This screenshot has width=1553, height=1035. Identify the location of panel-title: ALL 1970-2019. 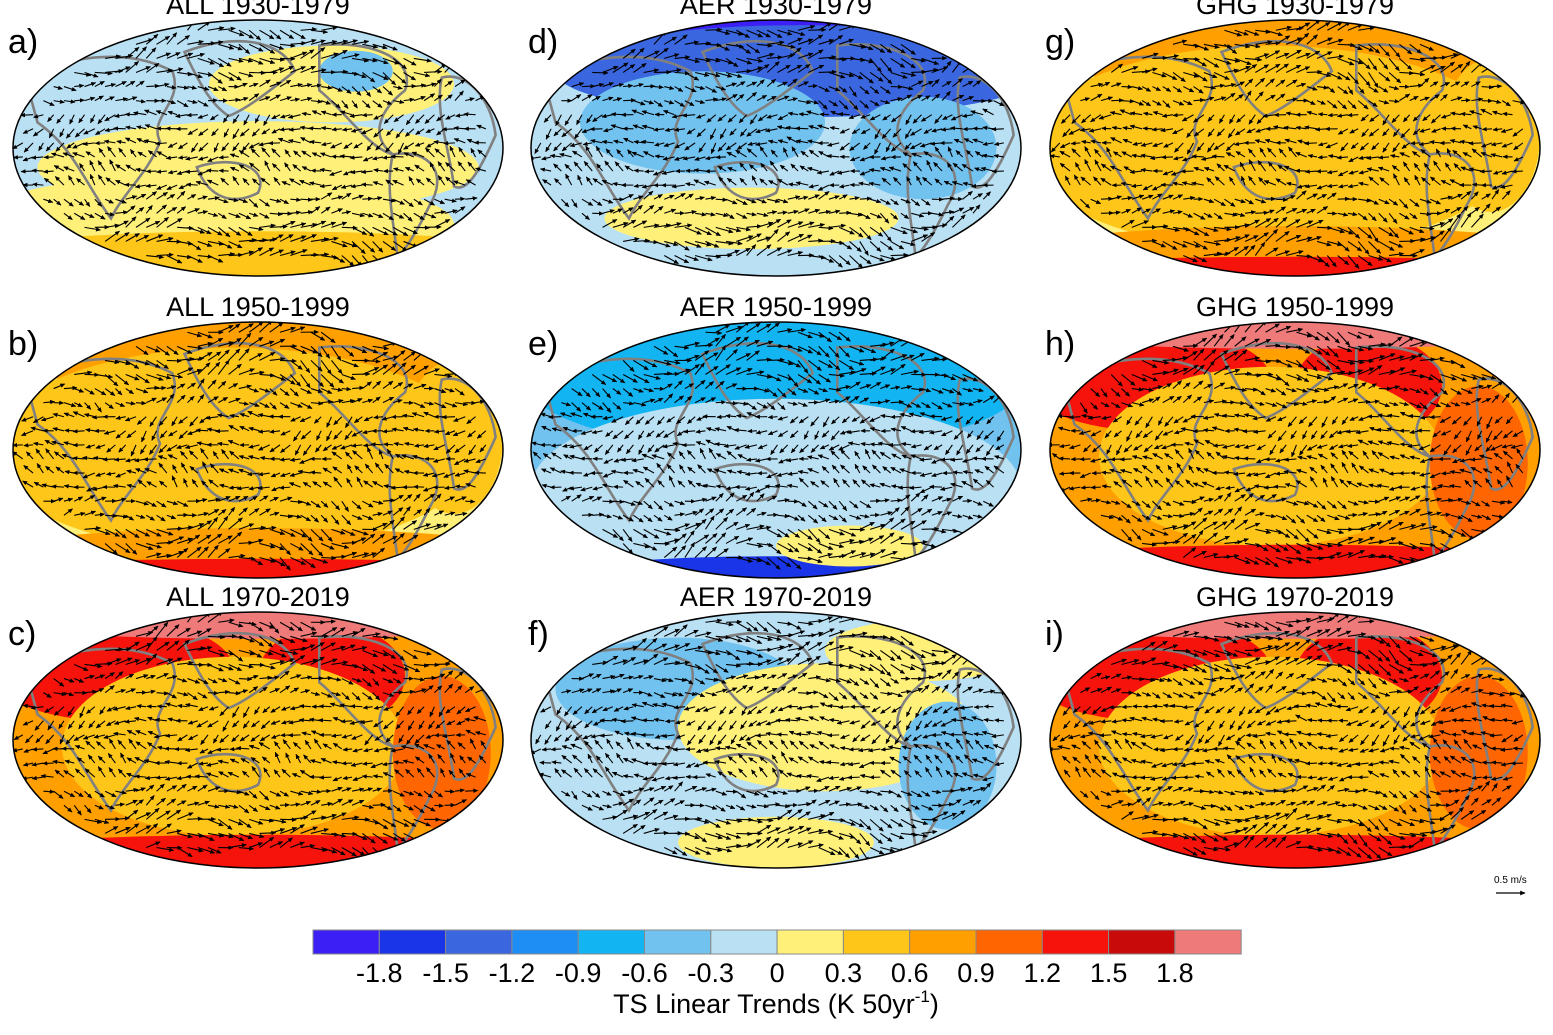
(258, 597).